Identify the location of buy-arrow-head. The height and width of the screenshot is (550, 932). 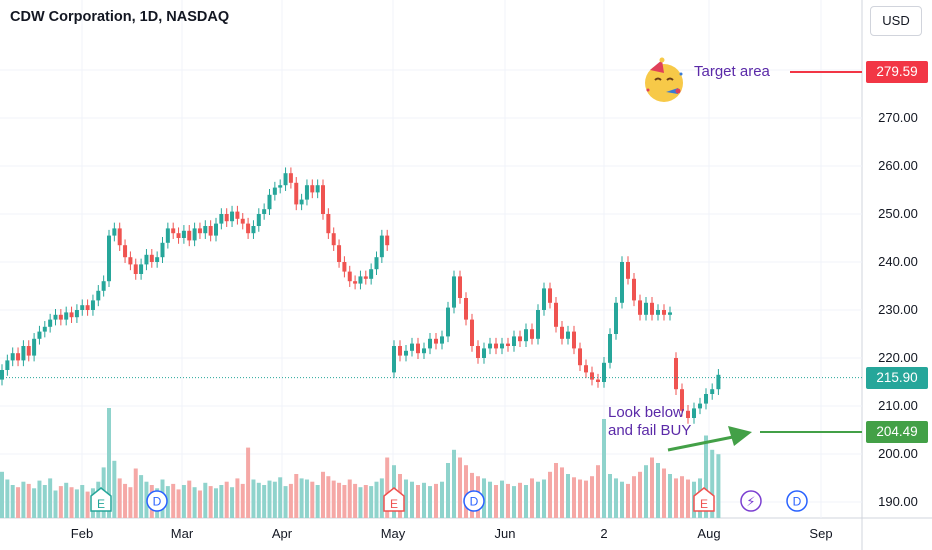
(740, 436).